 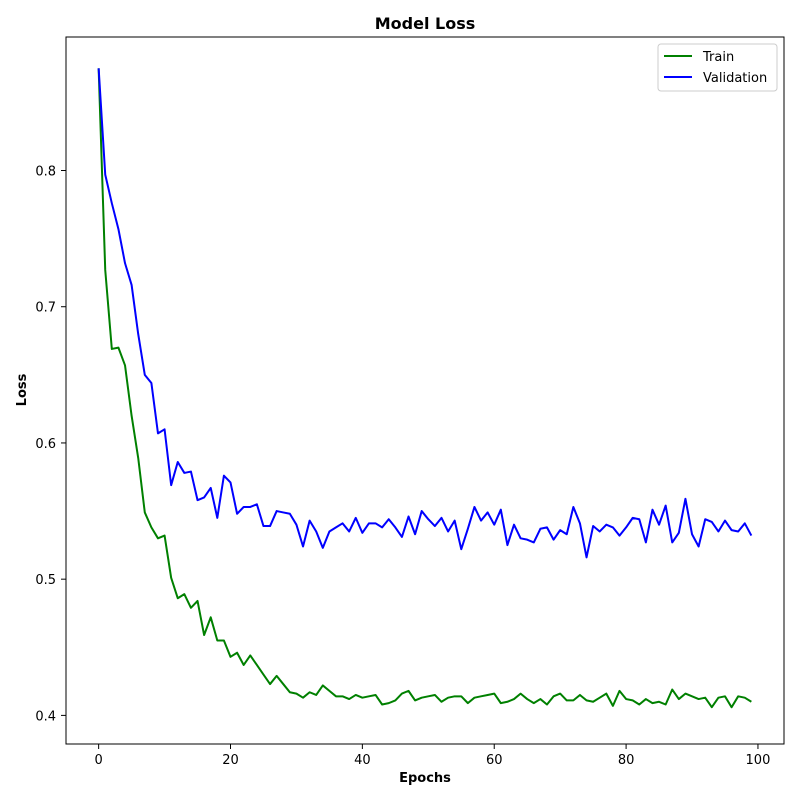 I want to click on x-tick-label: 40, so click(x=362, y=760).